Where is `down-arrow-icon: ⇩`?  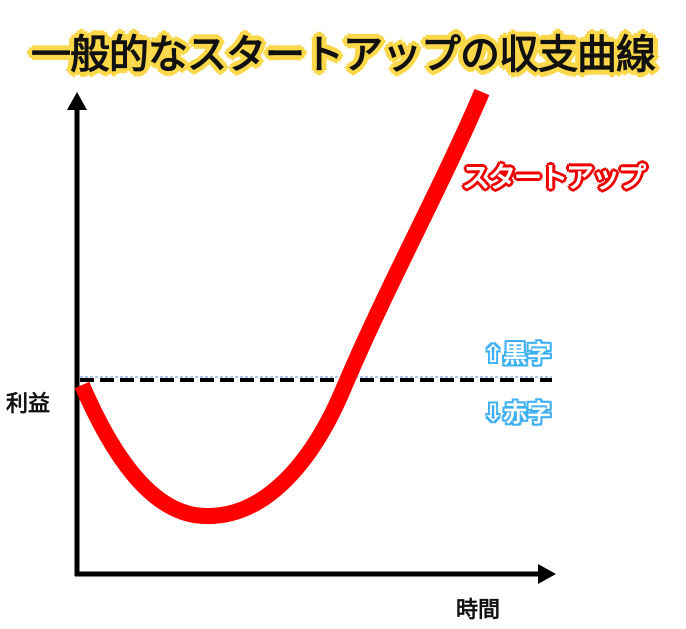 down-arrow-icon: ⇩ is located at coordinates (493, 413).